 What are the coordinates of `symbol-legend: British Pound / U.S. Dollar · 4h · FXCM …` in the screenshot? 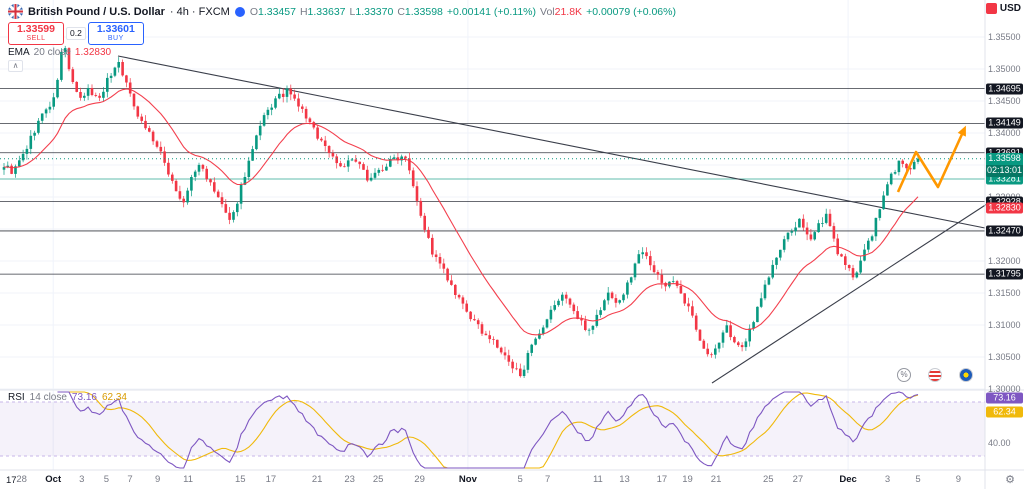 It's located at (342, 11).